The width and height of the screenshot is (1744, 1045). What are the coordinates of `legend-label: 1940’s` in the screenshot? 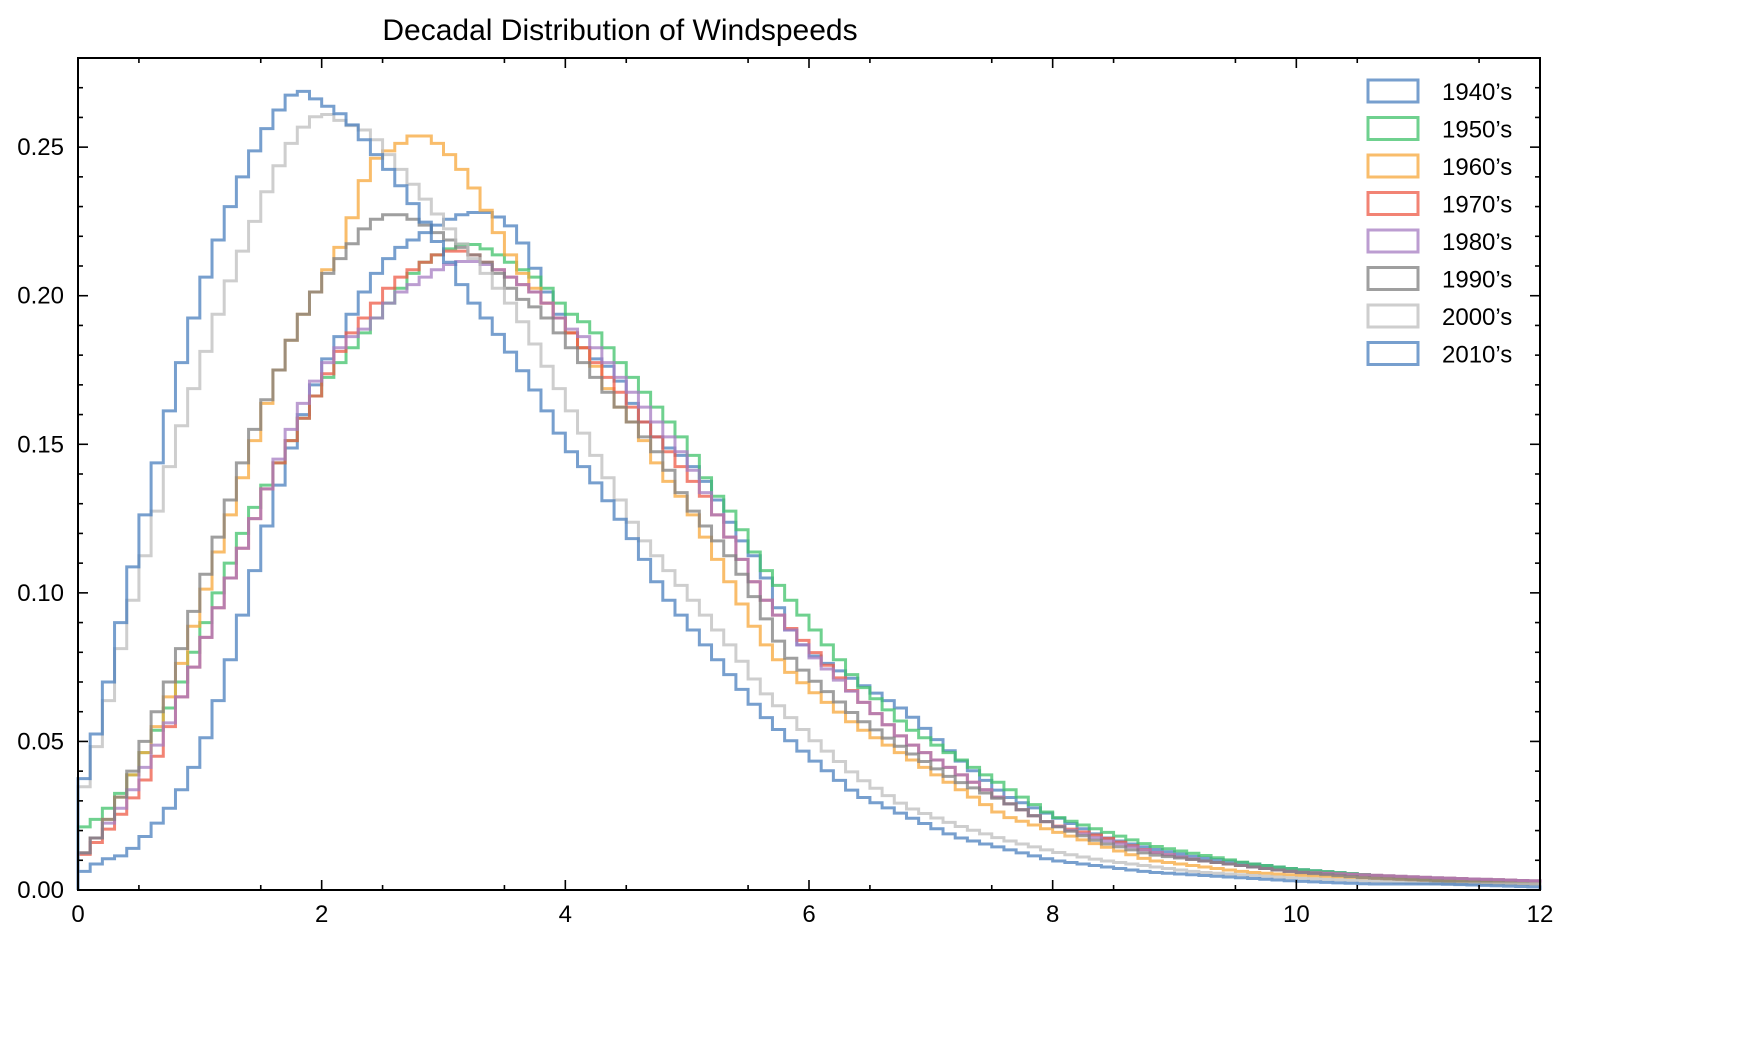 It's located at (1477, 92).